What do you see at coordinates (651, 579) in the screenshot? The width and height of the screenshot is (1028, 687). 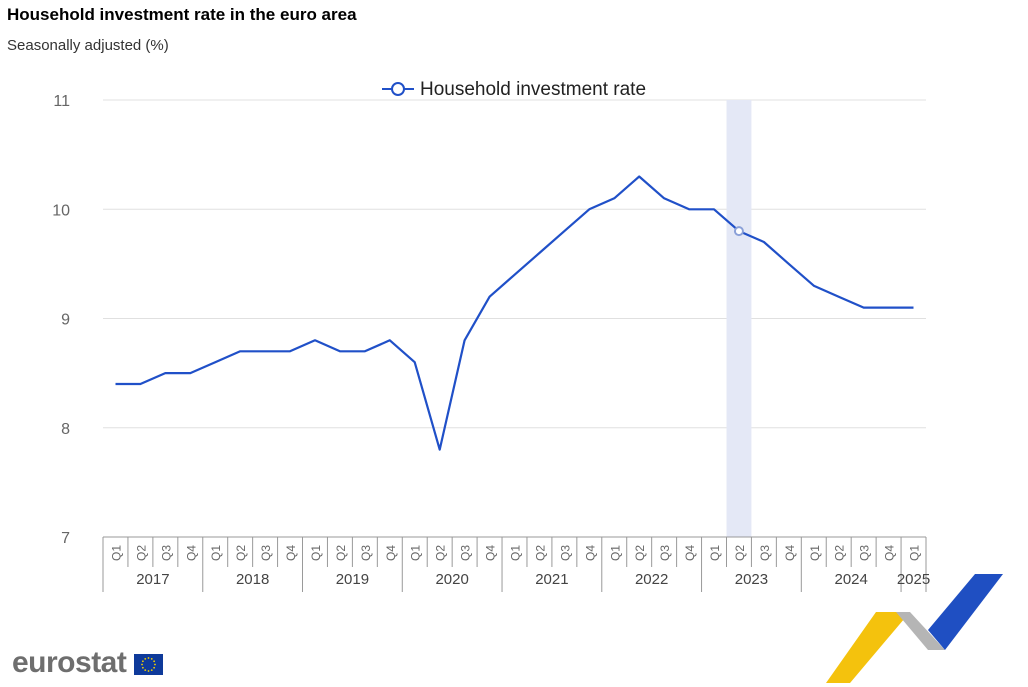 I see `x-year-label-2022: 2022` at bounding box center [651, 579].